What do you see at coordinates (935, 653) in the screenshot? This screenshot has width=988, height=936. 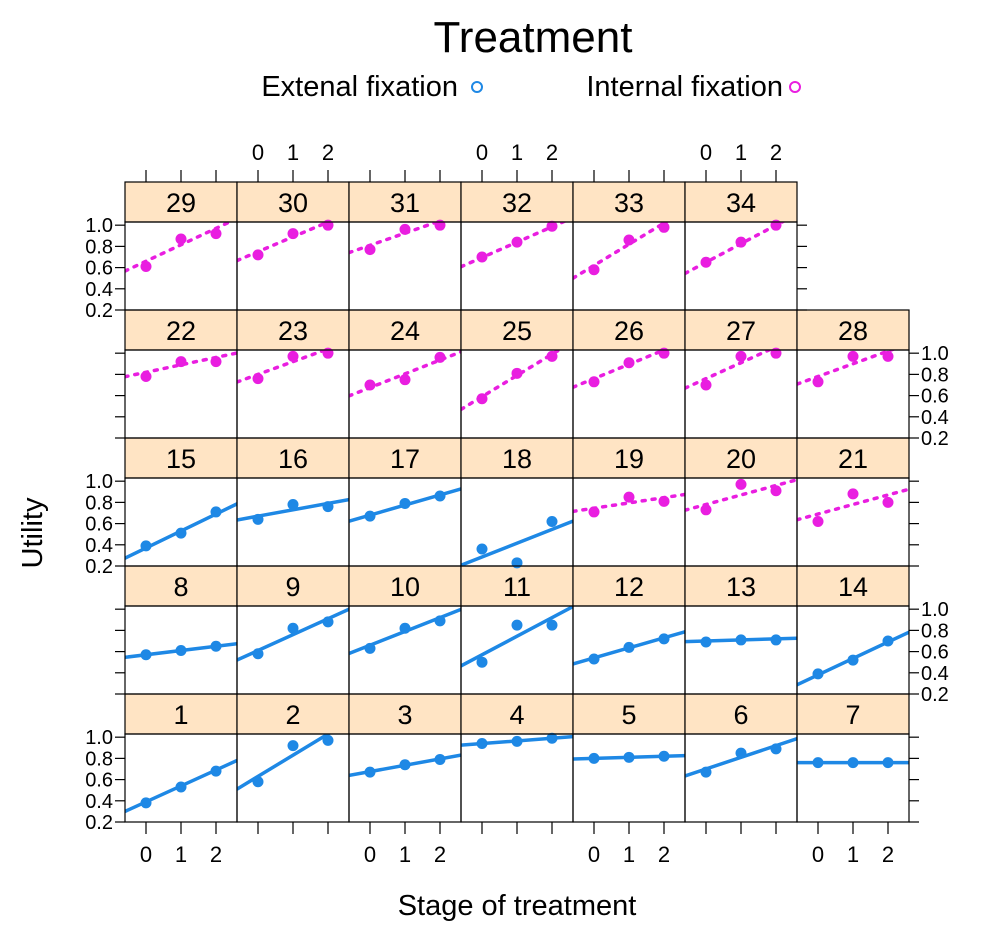 I see `y-tick-label: 0.6` at bounding box center [935, 653].